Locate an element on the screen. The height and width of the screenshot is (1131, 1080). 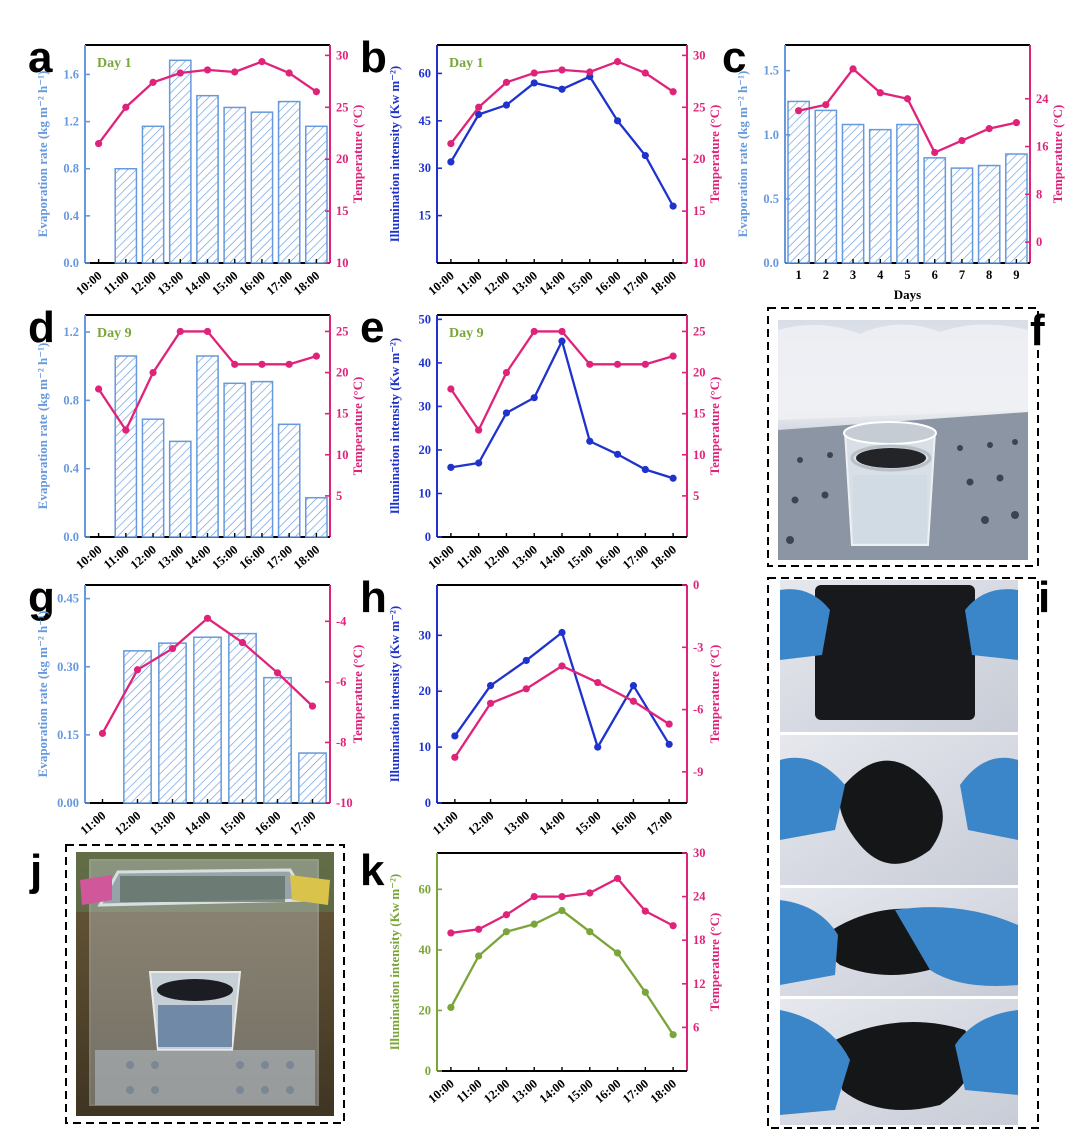
xtick-label-h-6: 17:00 is located at coordinates (659, 823).